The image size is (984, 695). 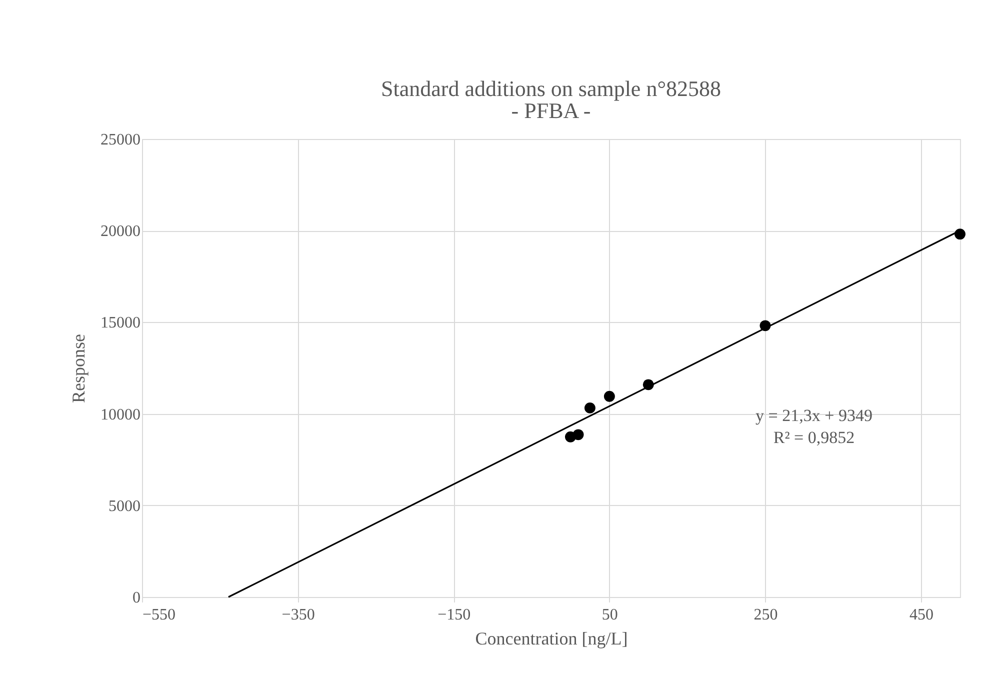 What do you see at coordinates (551, 638) in the screenshot?
I see `x-axis-title: Concentration [ng/L]` at bounding box center [551, 638].